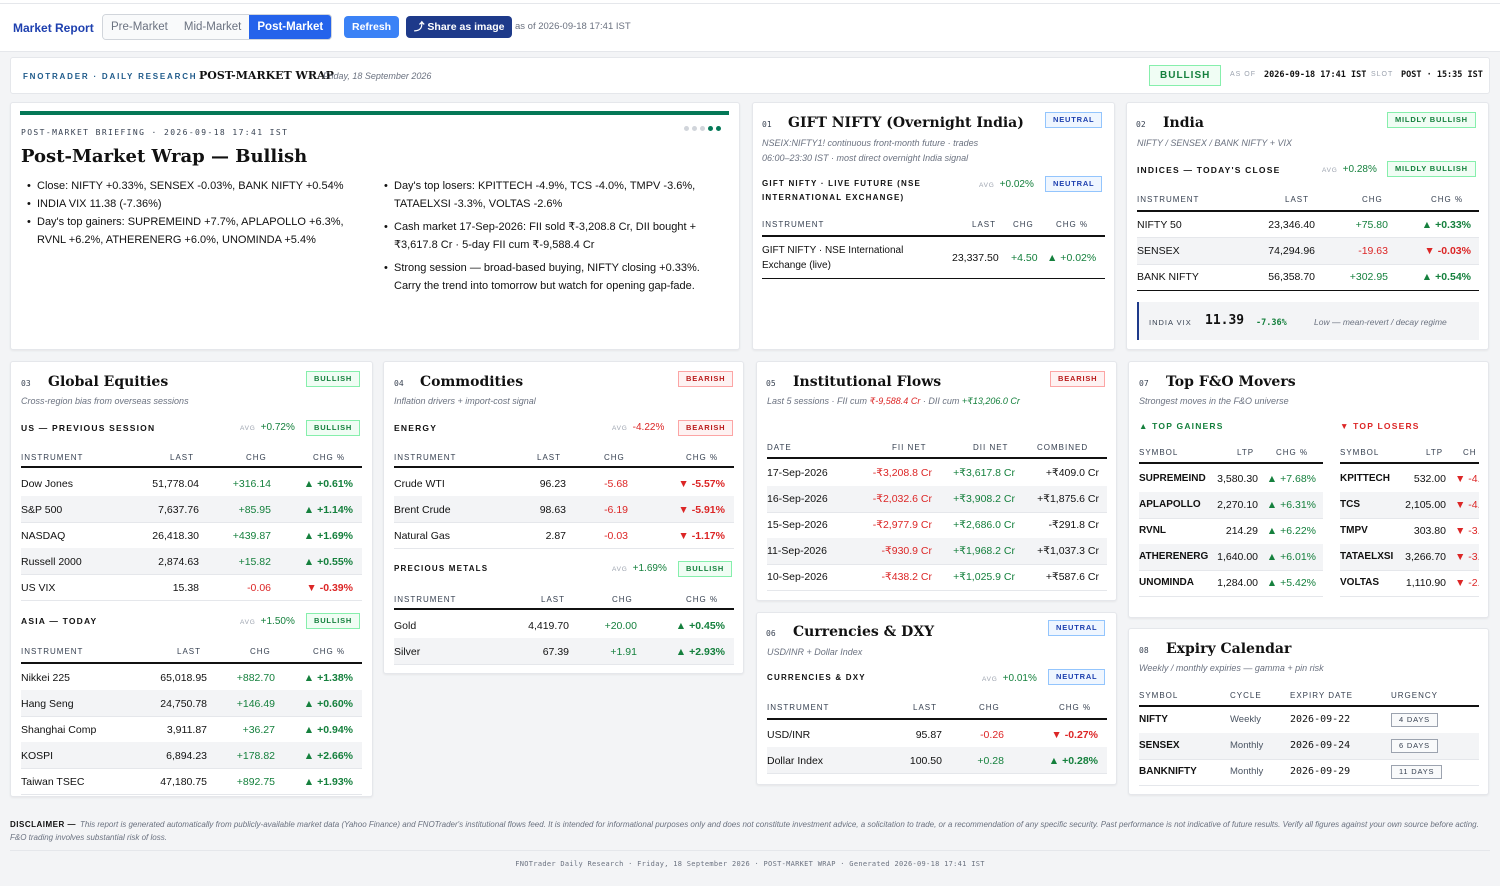 The height and width of the screenshot is (886, 1500). What do you see at coordinates (1153, 719) in the screenshot?
I see `expiry-symbol: NIFTY` at bounding box center [1153, 719].